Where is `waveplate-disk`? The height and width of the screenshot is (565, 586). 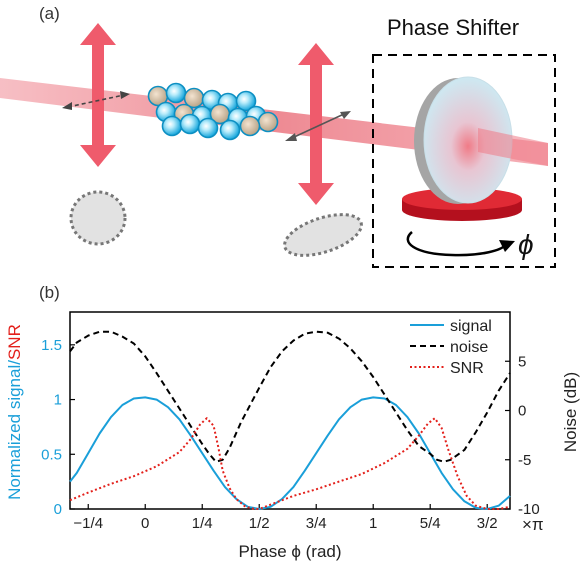
waveplate-disk is located at coordinates (463, 140).